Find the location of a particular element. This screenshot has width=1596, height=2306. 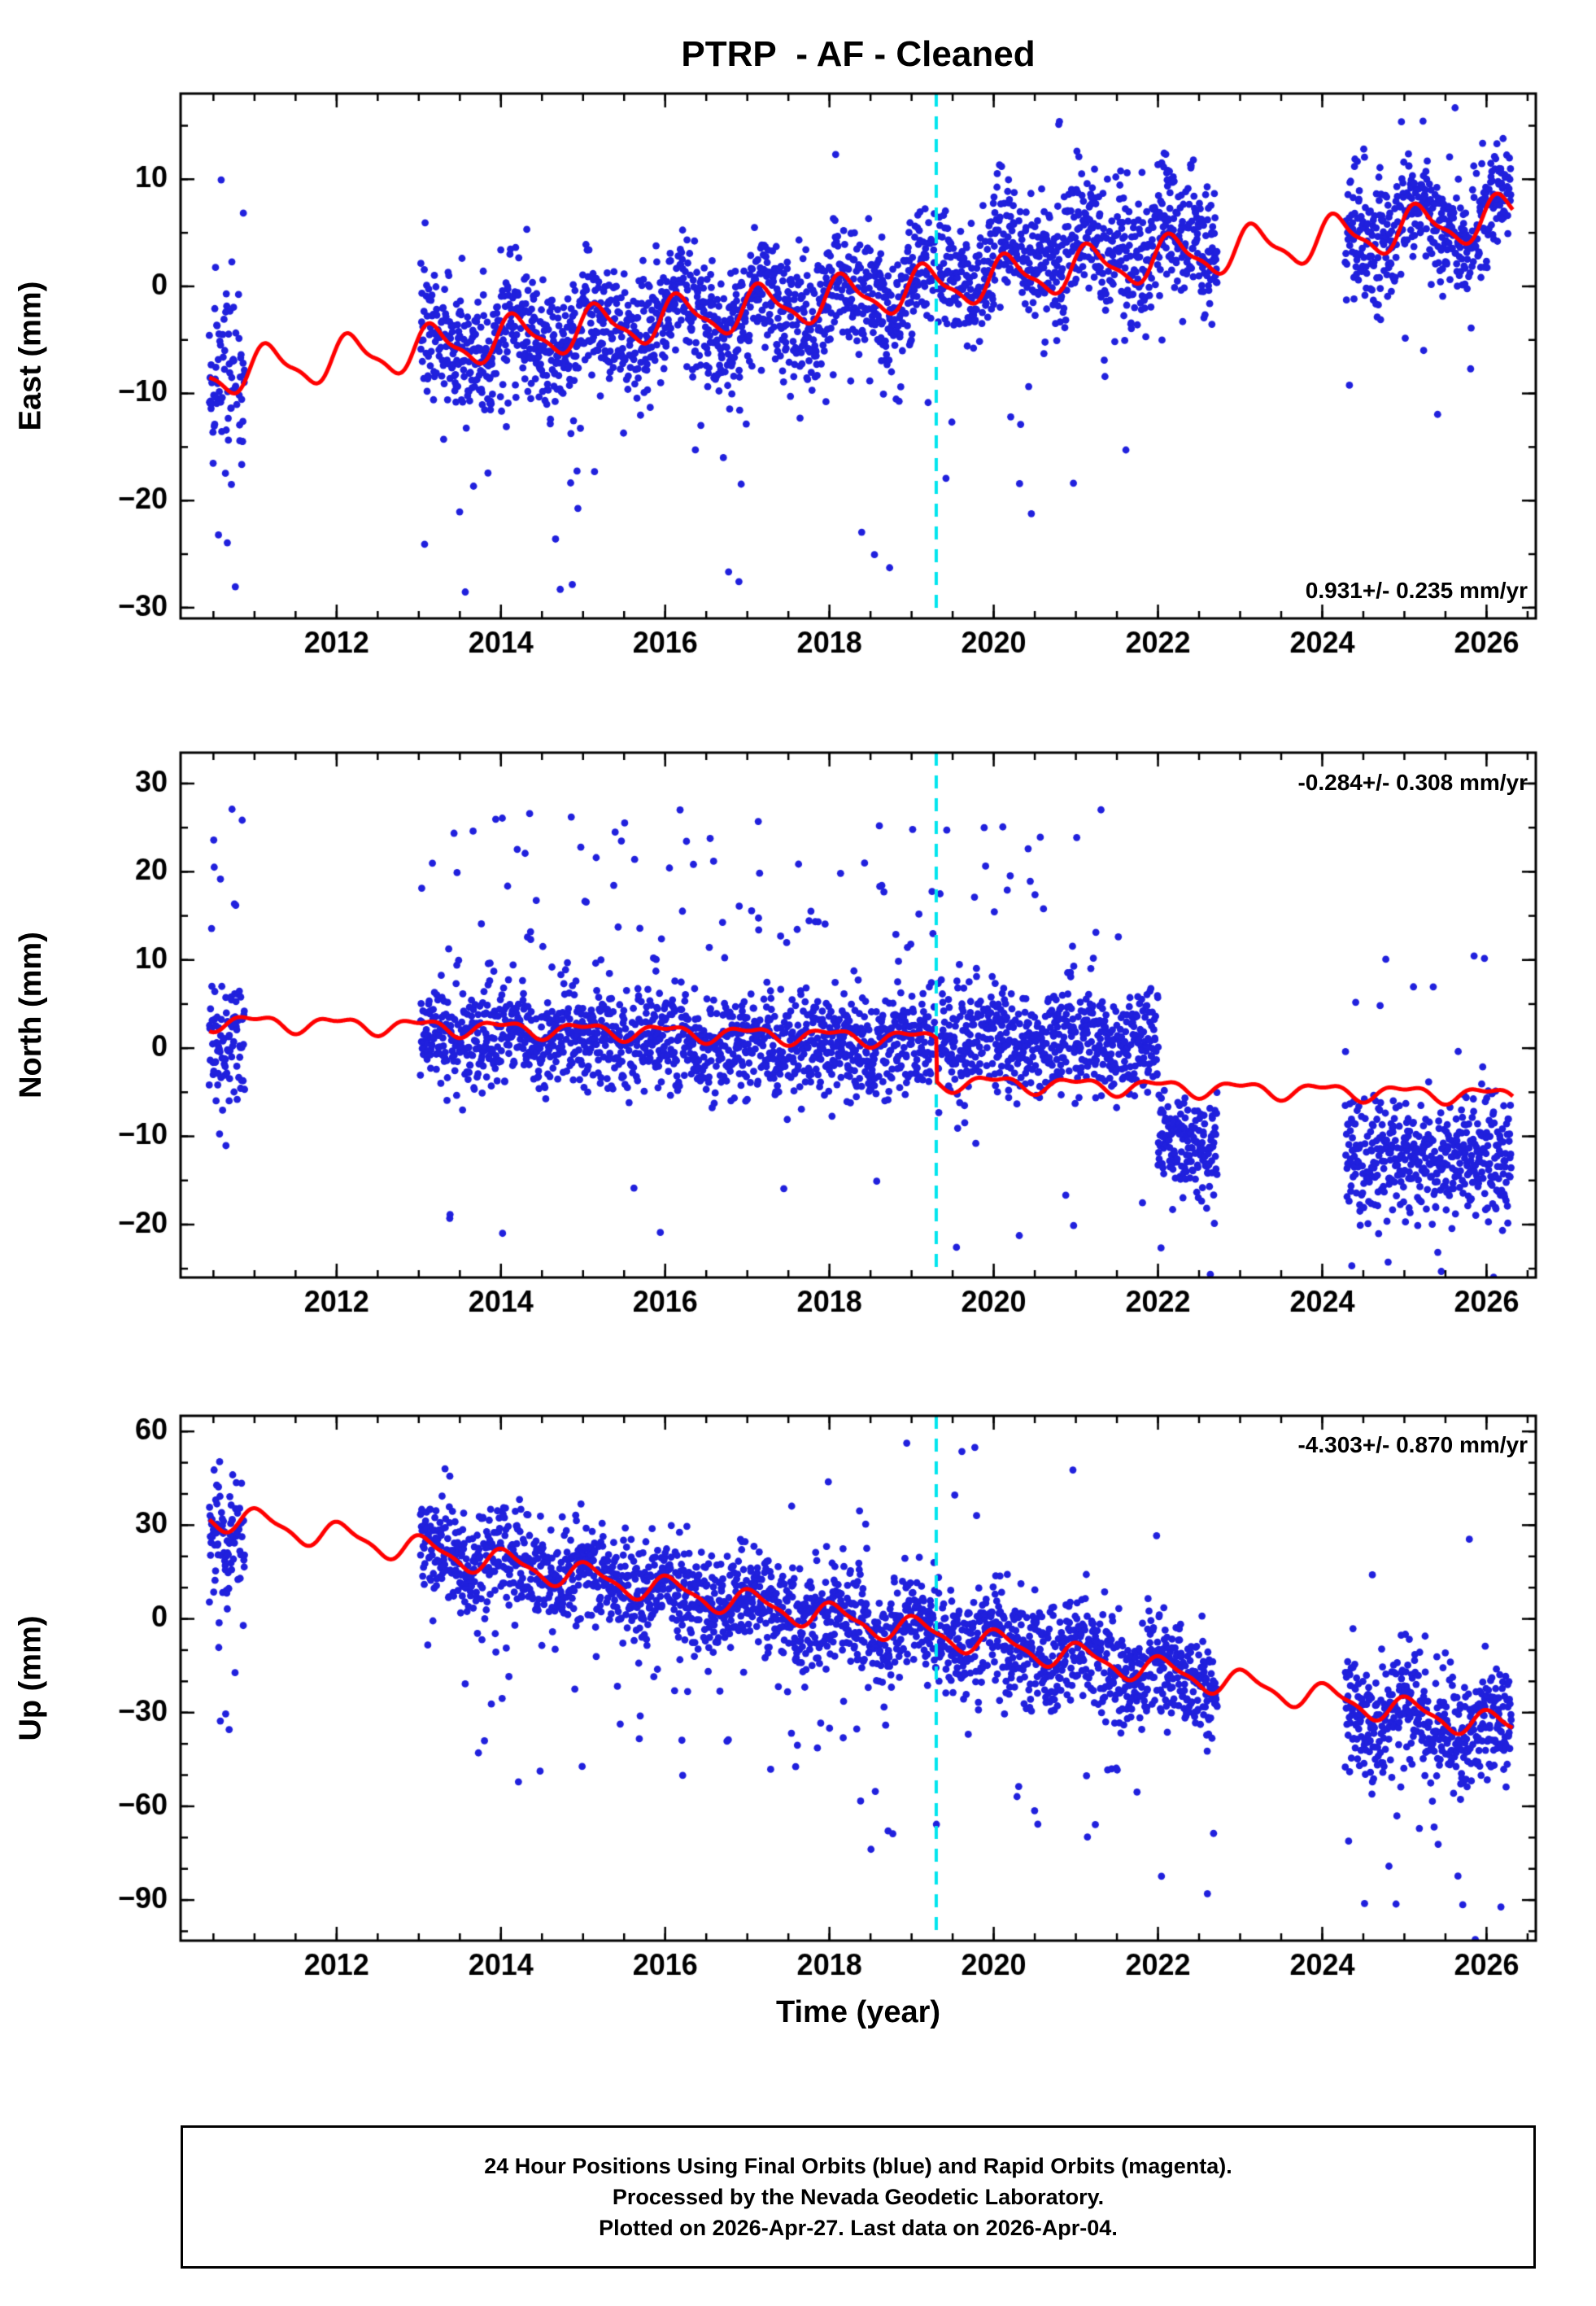

north-axis-label: North (mm) is located at coordinates (31, 1015).